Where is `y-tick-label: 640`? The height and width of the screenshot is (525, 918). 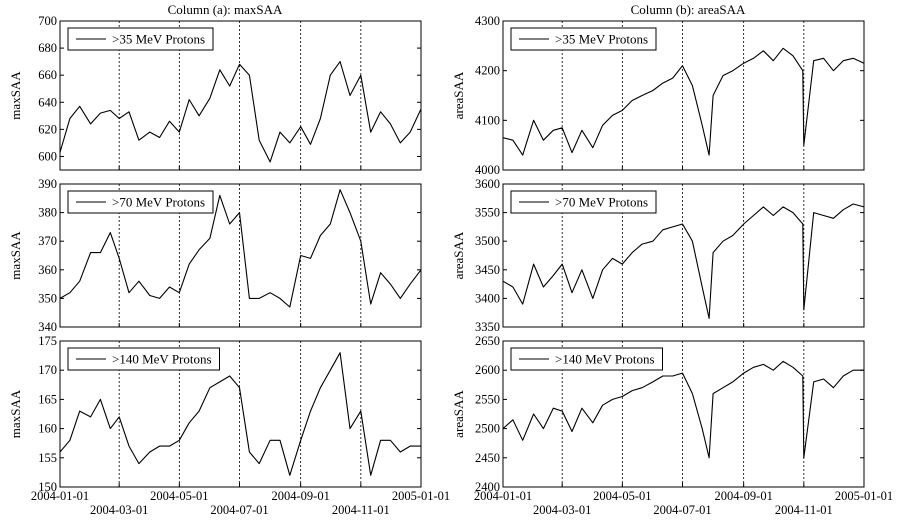 y-tick-label: 640 is located at coordinates (47, 102).